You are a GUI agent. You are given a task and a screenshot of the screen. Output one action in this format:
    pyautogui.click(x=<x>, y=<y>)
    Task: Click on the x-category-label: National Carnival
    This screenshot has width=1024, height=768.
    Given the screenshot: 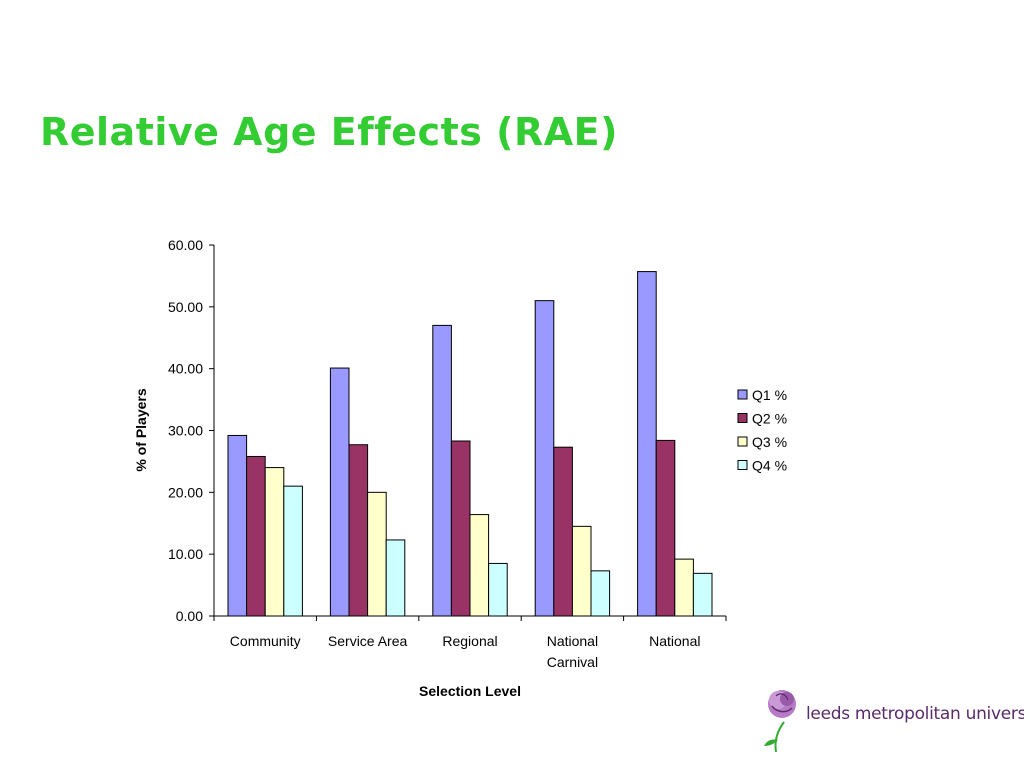 What is the action you would take?
    pyautogui.click(x=572, y=651)
    